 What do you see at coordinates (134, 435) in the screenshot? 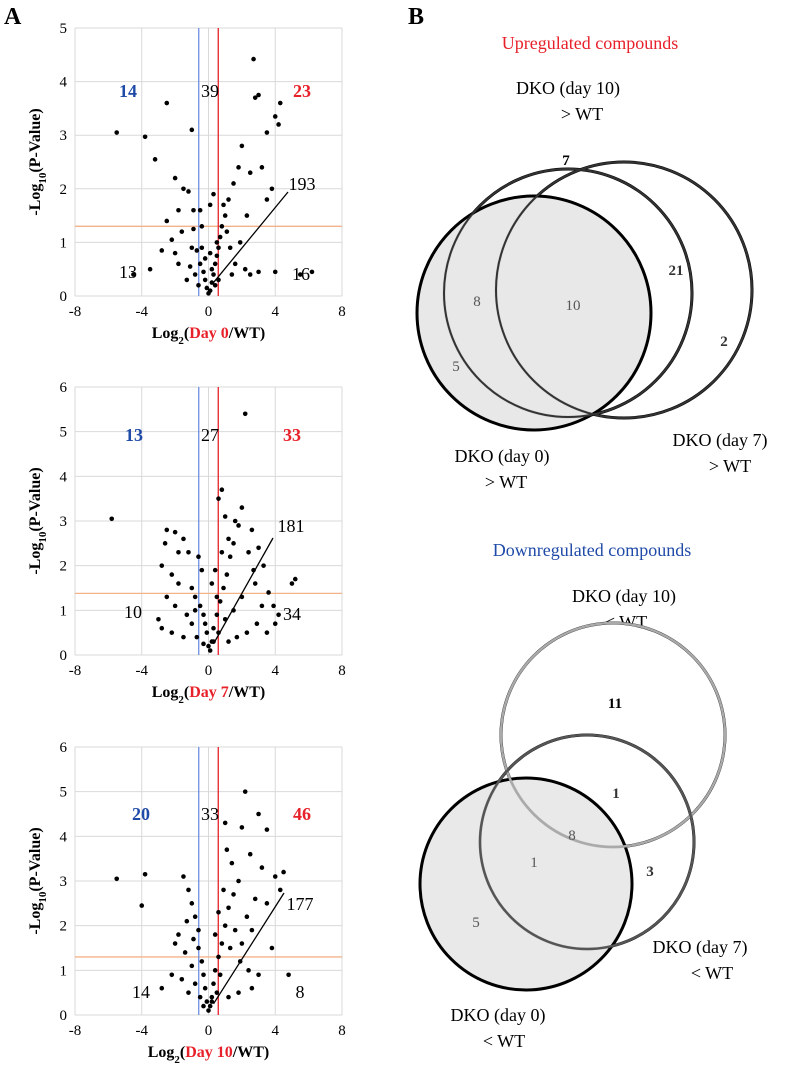
I see `count-label-down-sig: 13` at bounding box center [134, 435].